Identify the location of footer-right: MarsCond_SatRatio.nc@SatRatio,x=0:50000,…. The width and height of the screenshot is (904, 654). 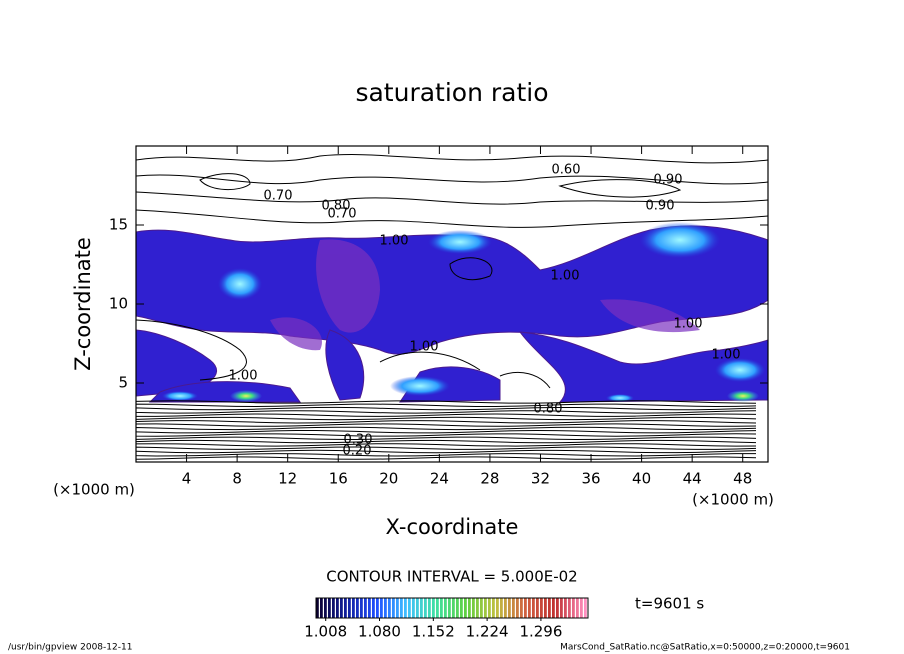
(705, 648).